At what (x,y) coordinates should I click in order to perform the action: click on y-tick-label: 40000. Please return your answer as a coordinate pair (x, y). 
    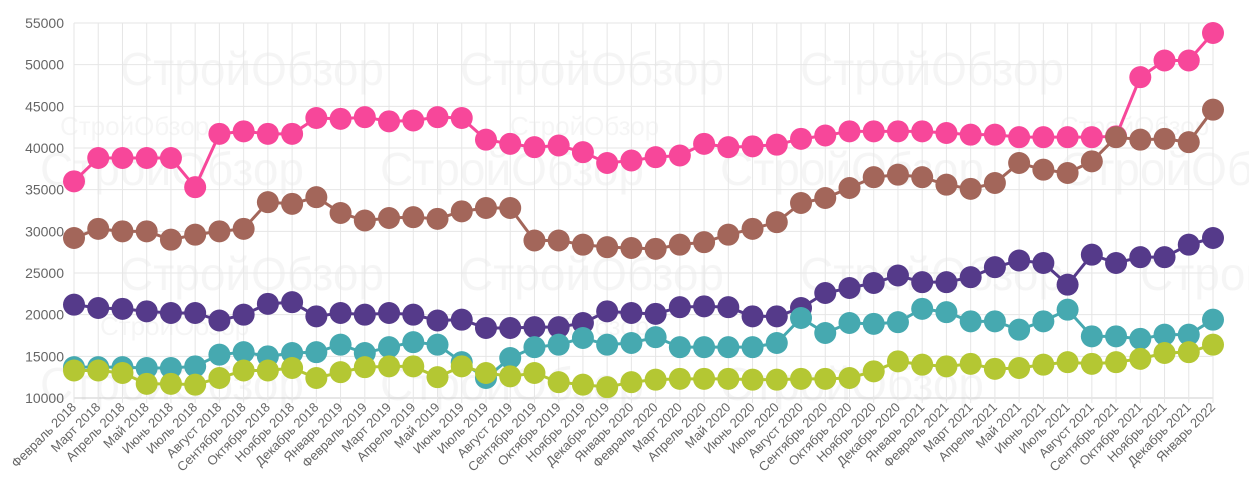
    Looking at the image, I should click on (44, 148).